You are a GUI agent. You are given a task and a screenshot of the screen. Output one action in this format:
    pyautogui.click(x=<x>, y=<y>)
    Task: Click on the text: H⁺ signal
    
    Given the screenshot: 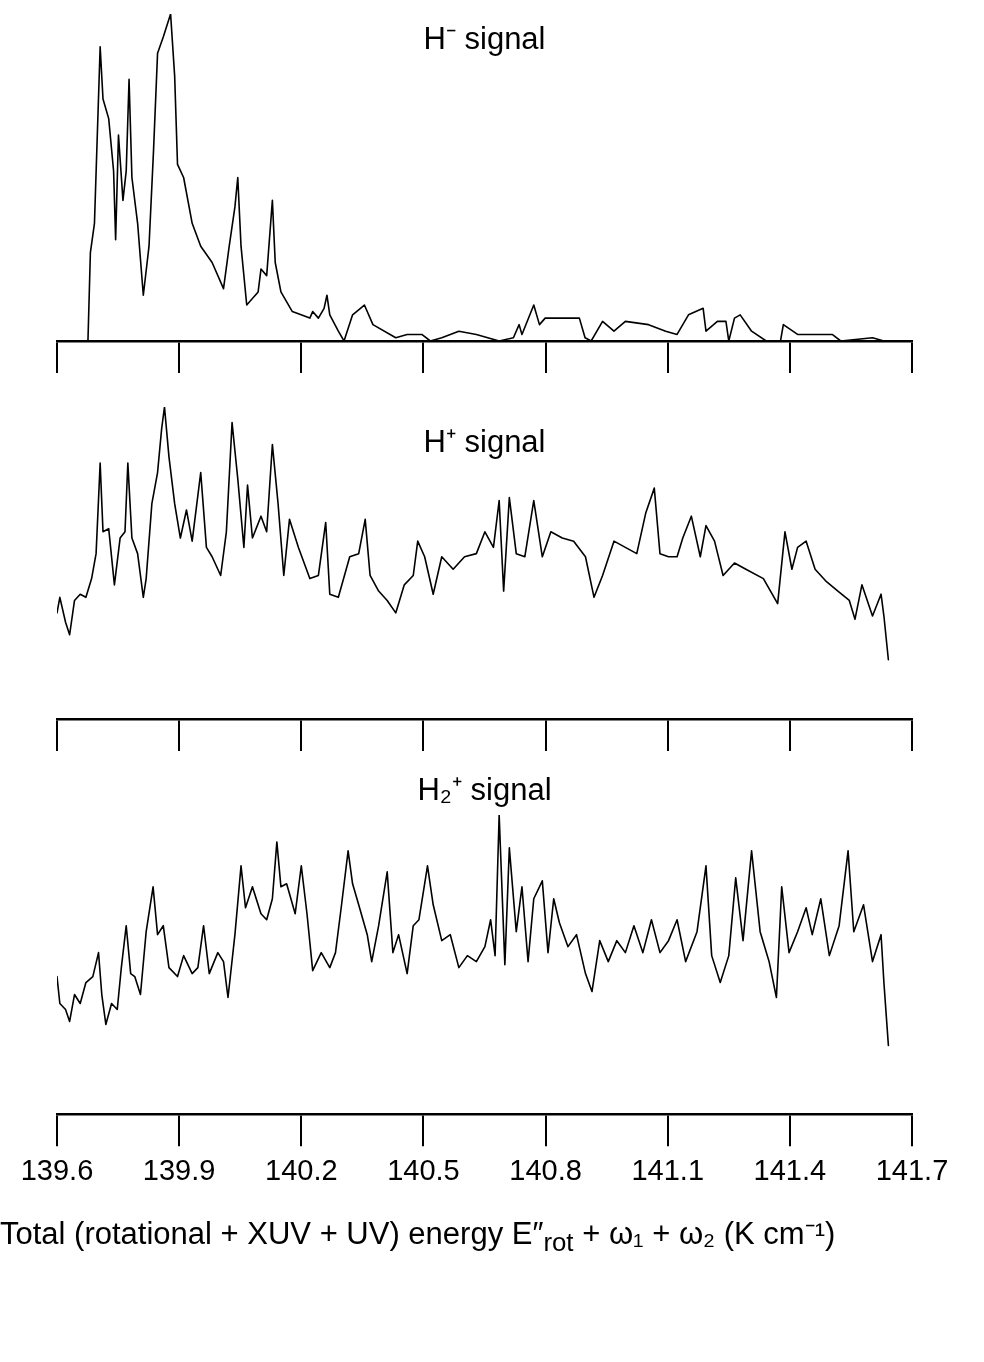 What is the action you would take?
    pyautogui.click(x=484, y=441)
    